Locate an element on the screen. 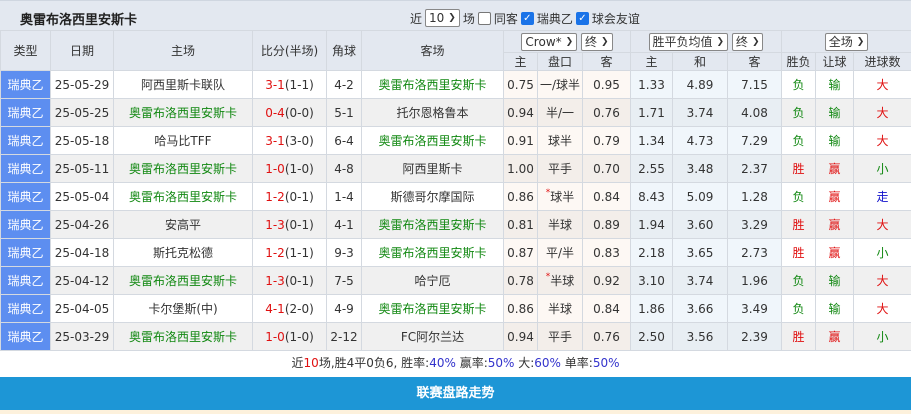 The image size is (911, 414). home-team: 卡尔堡斯(中) is located at coordinates (183, 309).